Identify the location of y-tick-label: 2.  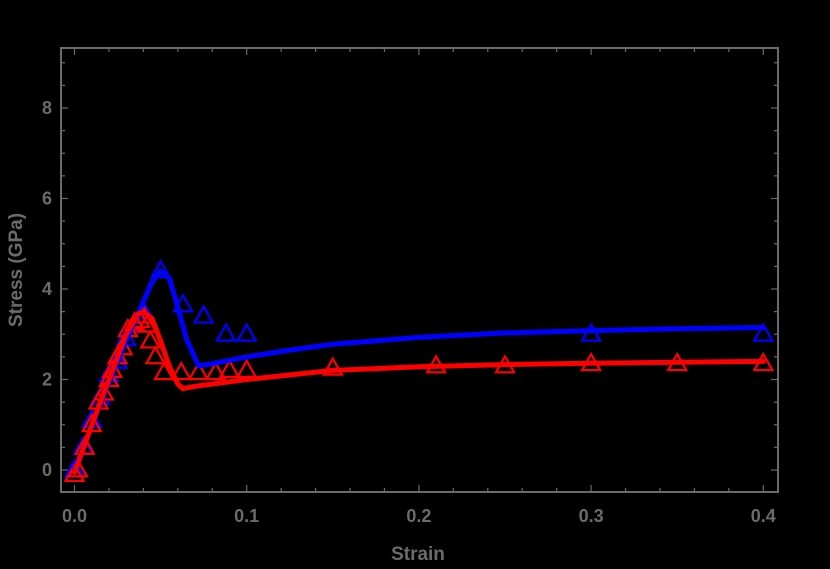
(47, 380).